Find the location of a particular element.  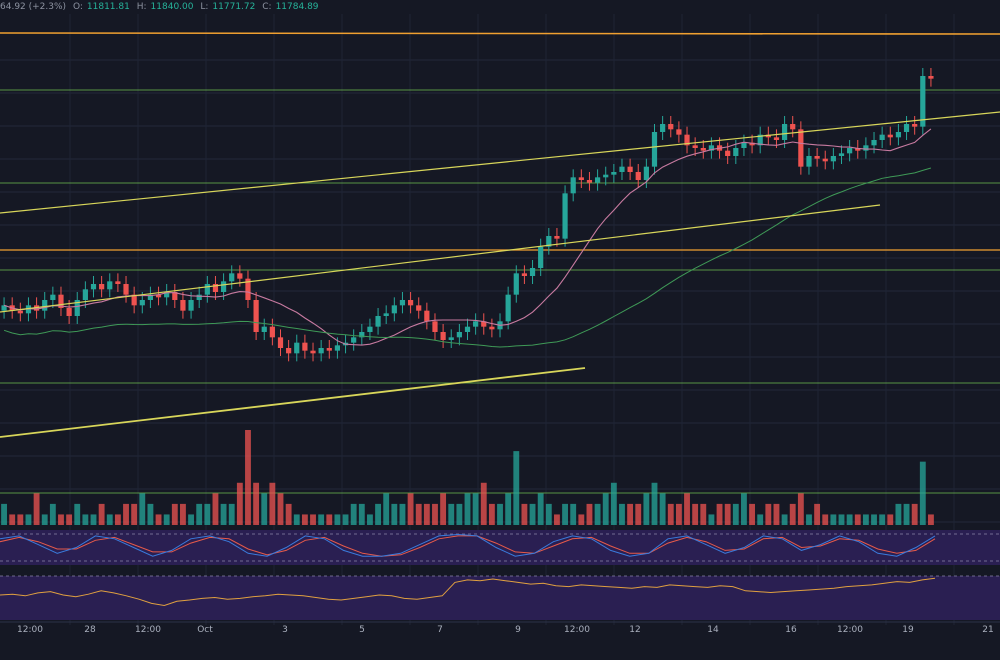

low-value: 11771.72 is located at coordinates (234, 7).